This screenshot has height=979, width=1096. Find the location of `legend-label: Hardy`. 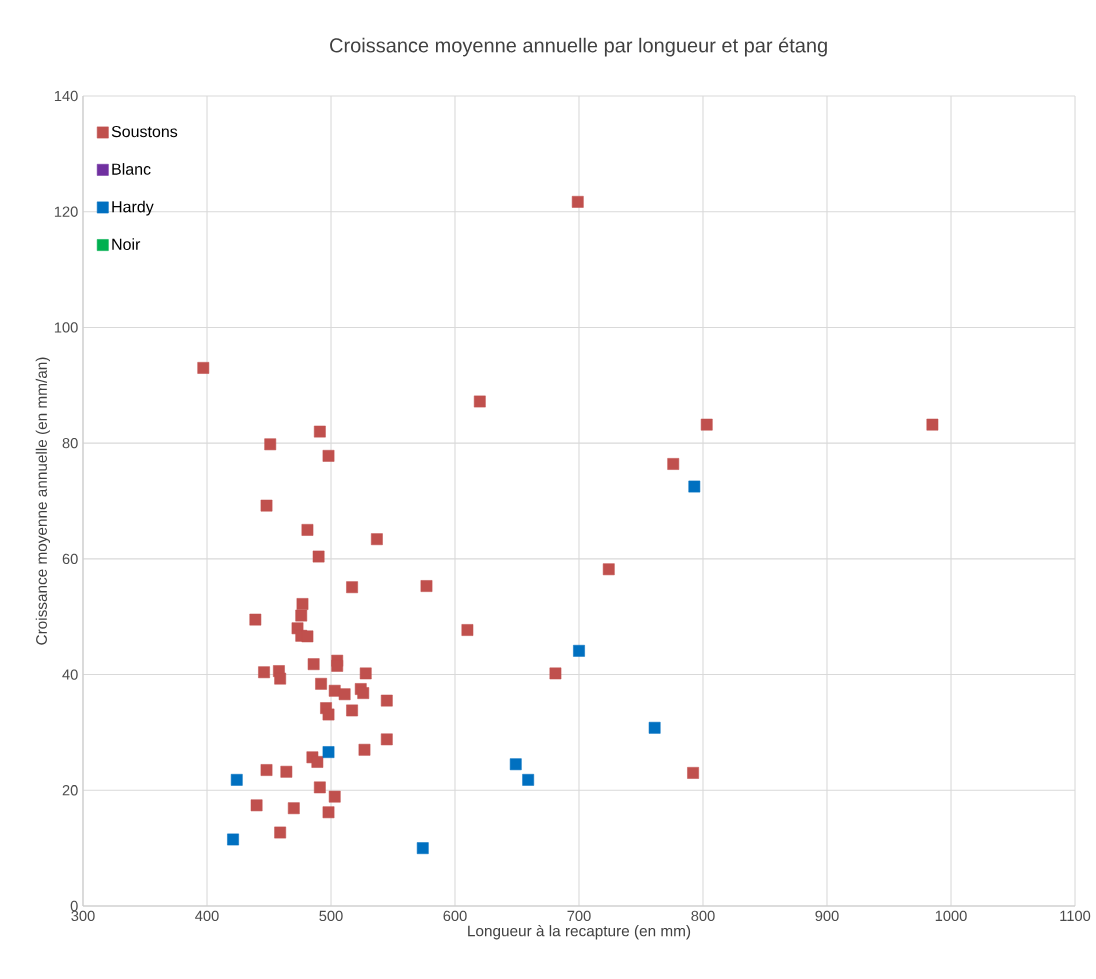

legend-label: Hardy is located at coordinates (133, 208).